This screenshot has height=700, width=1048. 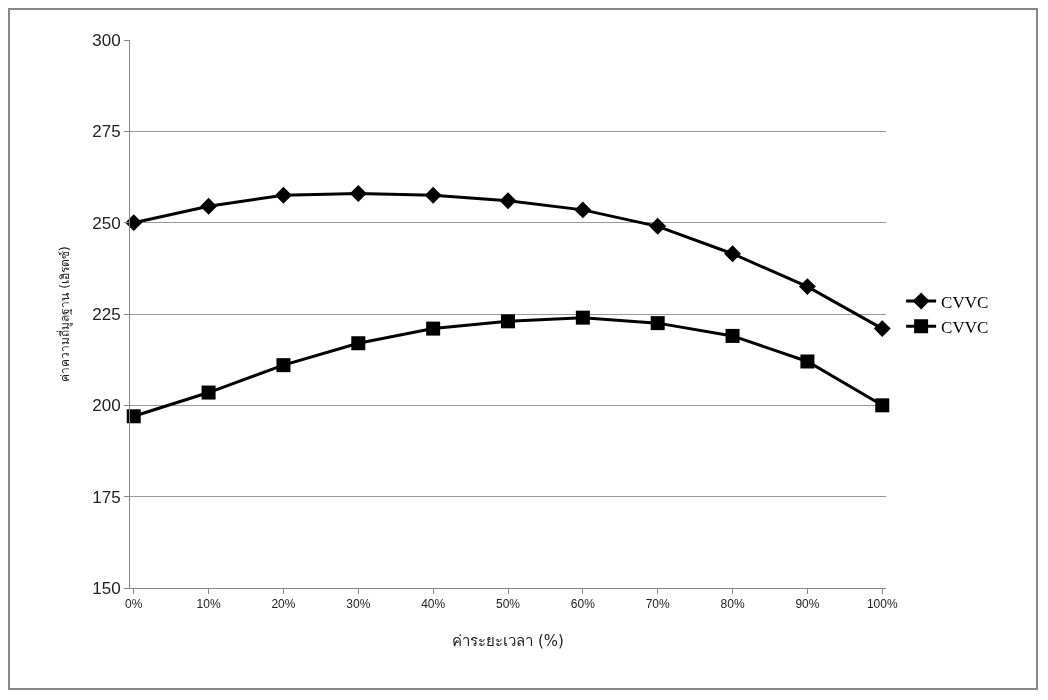 What do you see at coordinates (732, 604) in the screenshot?
I see `x-tick-label: 80%` at bounding box center [732, 604].